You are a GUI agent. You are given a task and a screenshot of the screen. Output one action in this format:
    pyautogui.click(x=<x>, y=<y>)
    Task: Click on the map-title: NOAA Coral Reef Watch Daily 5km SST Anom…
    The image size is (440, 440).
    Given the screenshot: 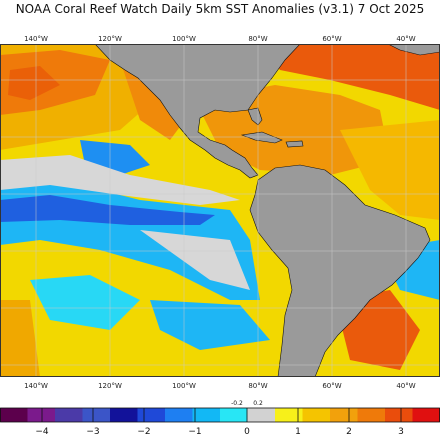 What is the action you would take?
    pyautogui.click(x=220, y=9)
    